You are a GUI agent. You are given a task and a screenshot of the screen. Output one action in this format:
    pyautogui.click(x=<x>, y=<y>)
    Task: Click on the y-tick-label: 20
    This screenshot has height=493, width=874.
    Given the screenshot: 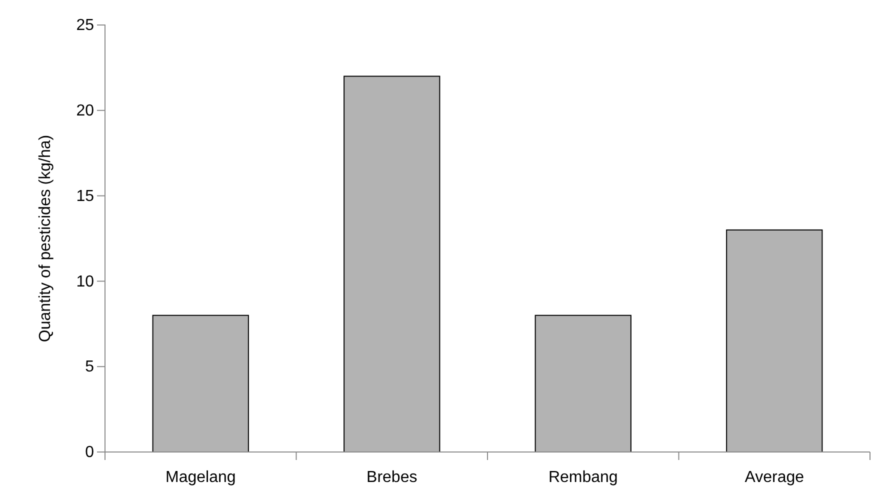 What is the action you would take?
    pyautogui.click(x=85, y=111)
    